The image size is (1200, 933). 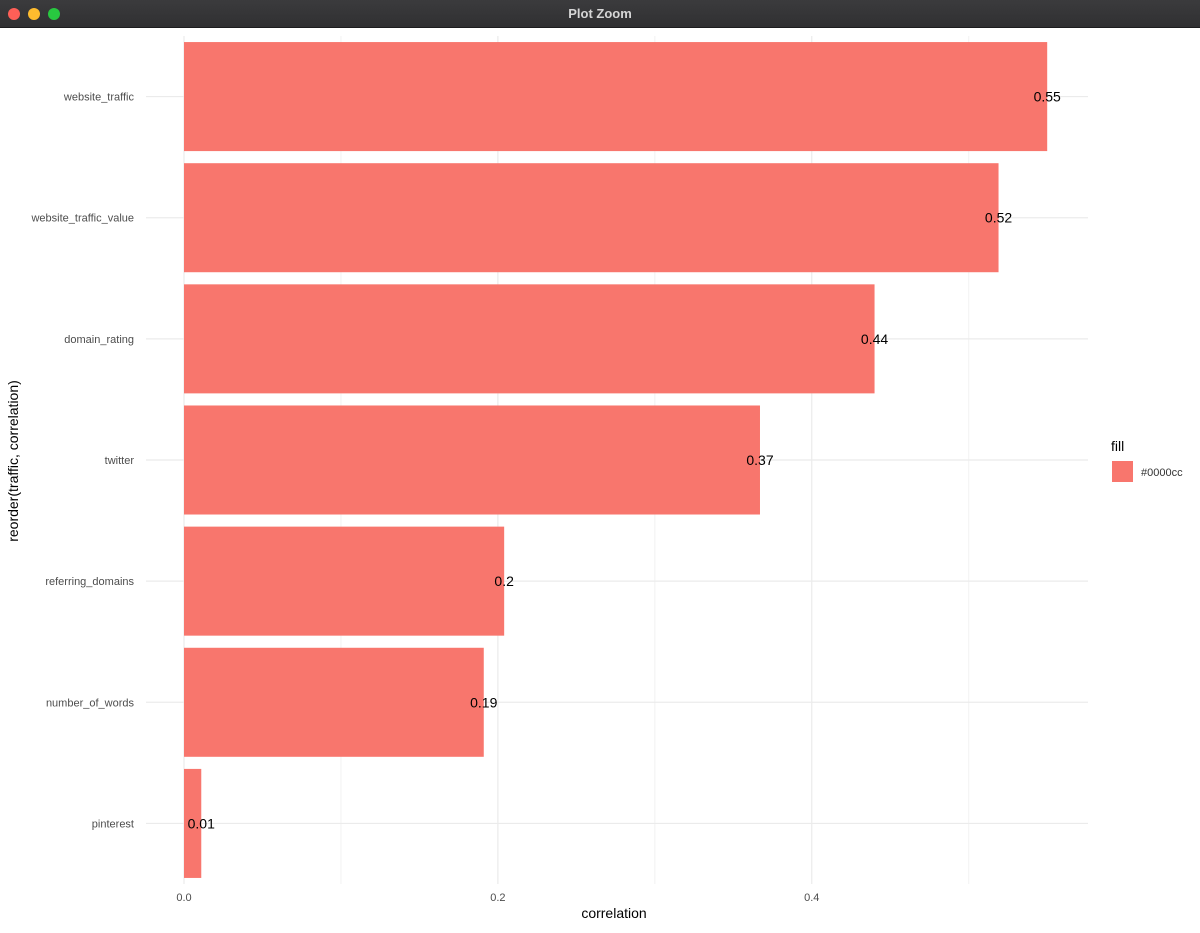 What do you see at coordinates (1147, 460) in the screenshot?
I see `legend: fill #0000cc` at bounding box center [1147, 460].